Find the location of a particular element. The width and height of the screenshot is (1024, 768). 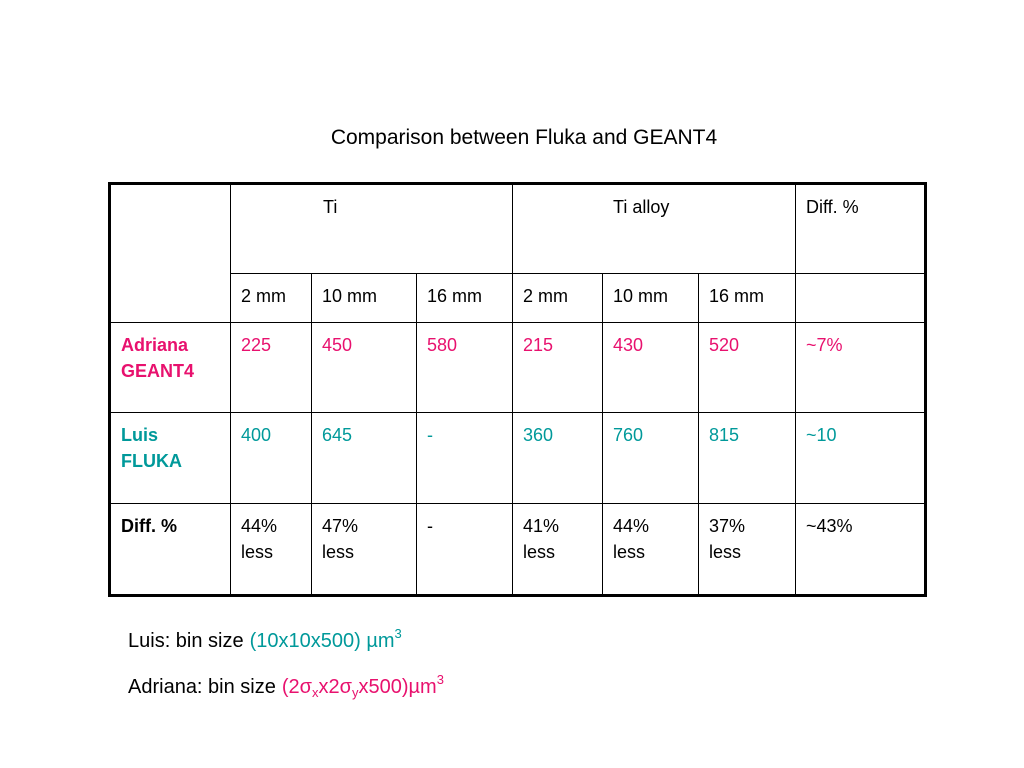

cell-value: 430 is located at coordinates (628, 345).